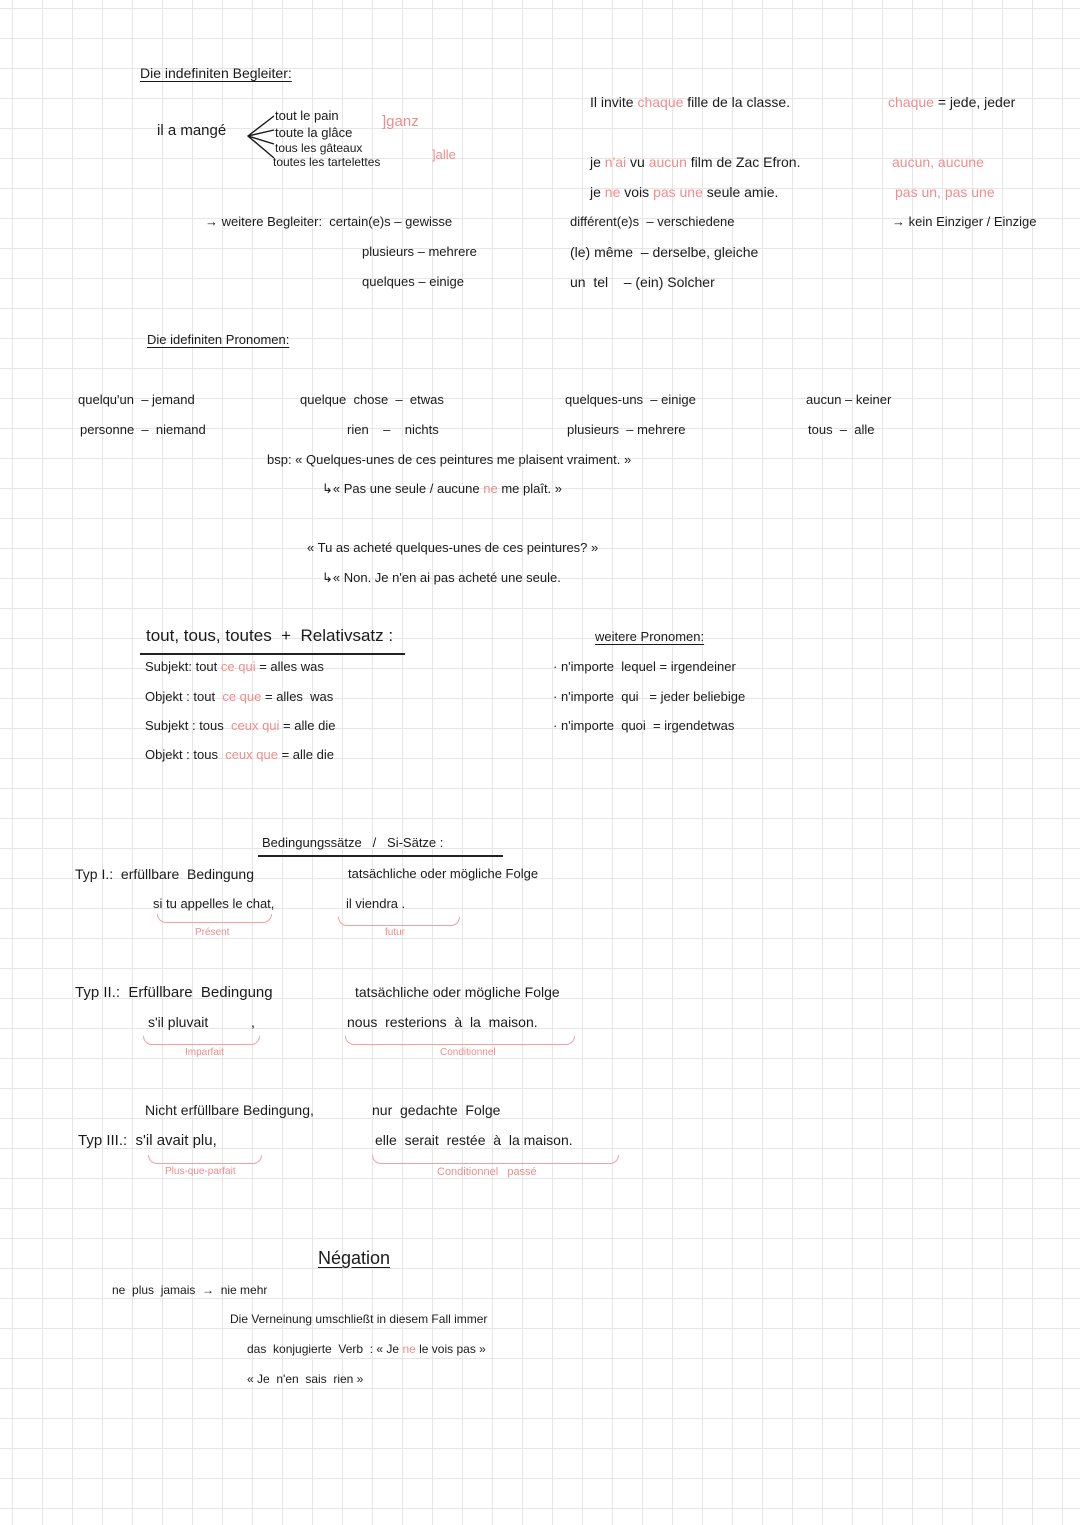 The height and width of the screenshot is (1525, 1080). I want to click on note-line: nur gedachte Folge, so click(436, 1110).